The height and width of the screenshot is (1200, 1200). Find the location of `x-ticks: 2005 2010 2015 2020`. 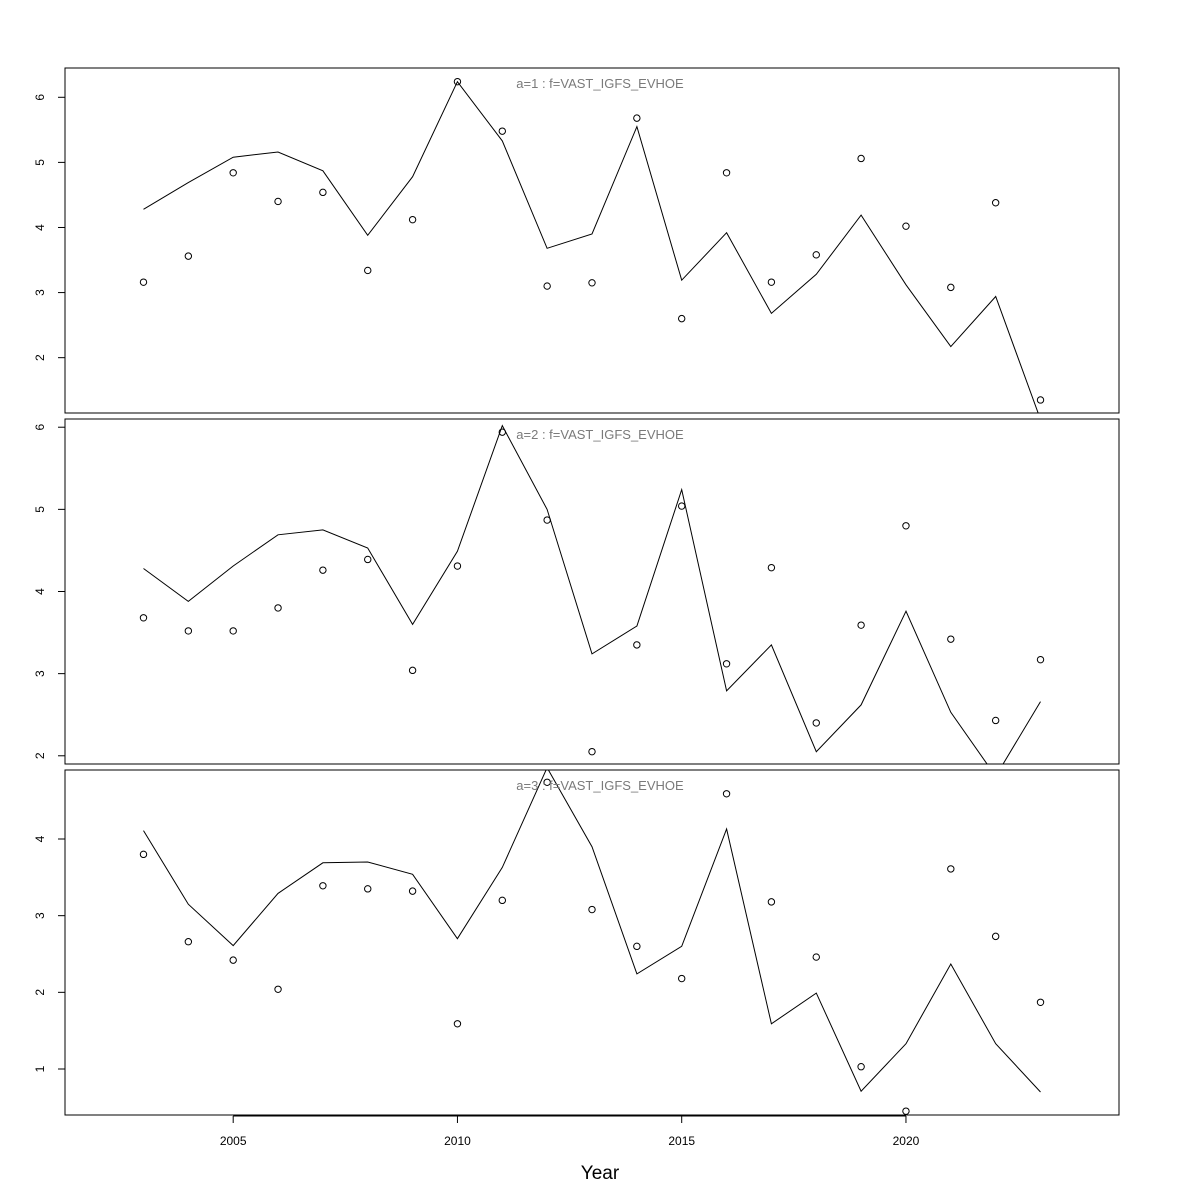

x-ticks: 2005 2010 2015 2020 is located at coordinates (570, 1132).